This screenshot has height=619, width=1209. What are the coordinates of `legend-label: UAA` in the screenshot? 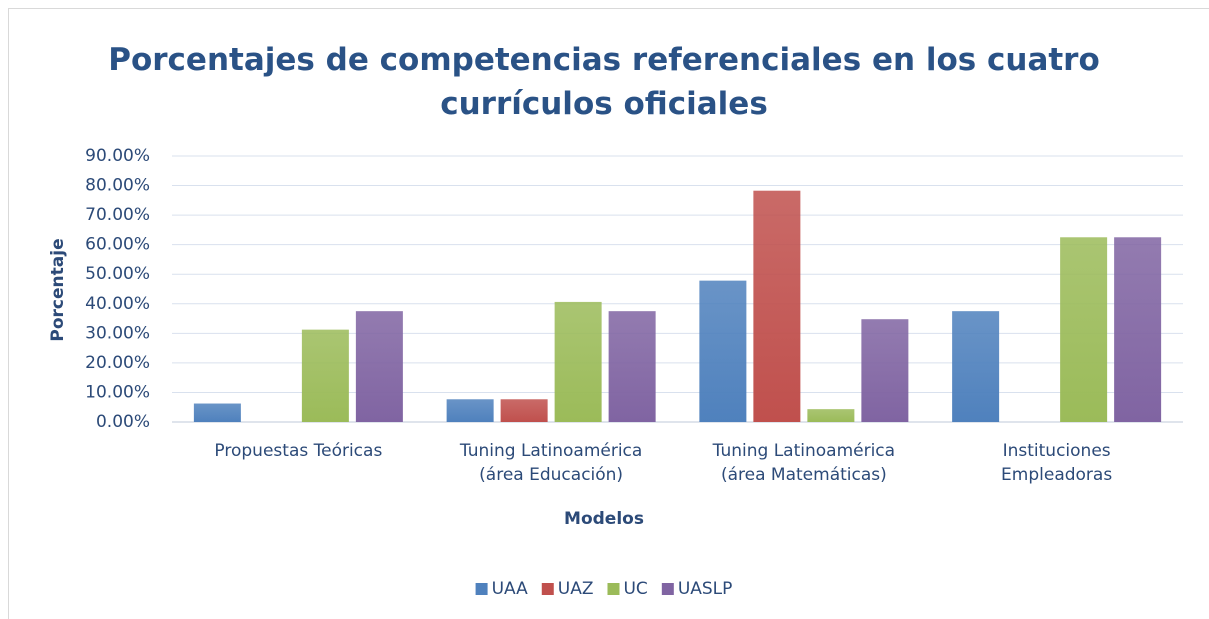 It's located at (510, 589).